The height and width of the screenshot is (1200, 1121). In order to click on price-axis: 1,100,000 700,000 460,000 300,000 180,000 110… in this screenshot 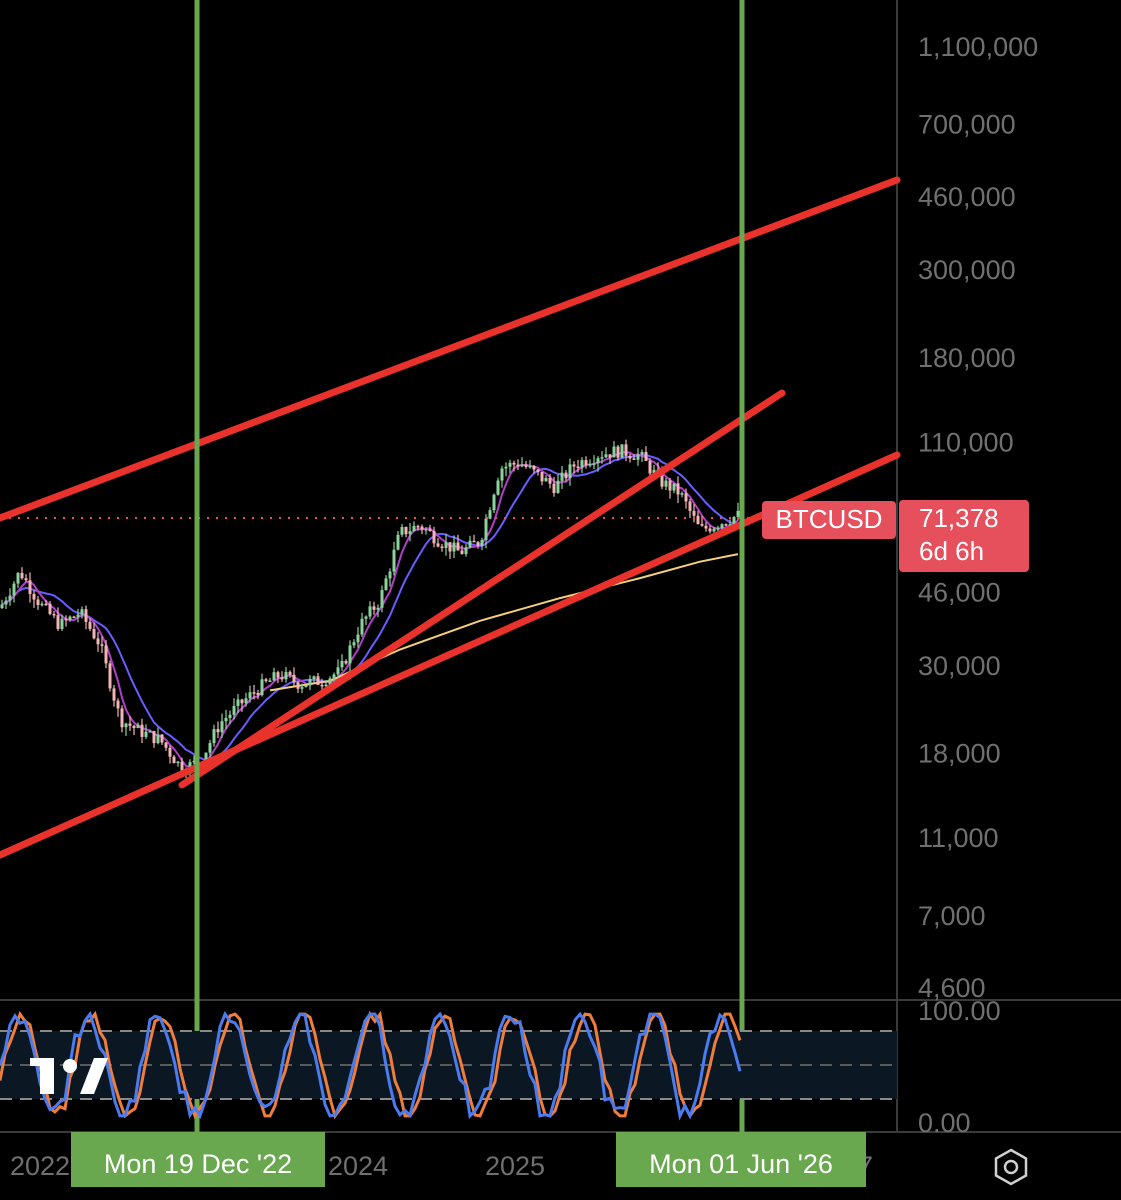, I will do `click(978, 517)`.